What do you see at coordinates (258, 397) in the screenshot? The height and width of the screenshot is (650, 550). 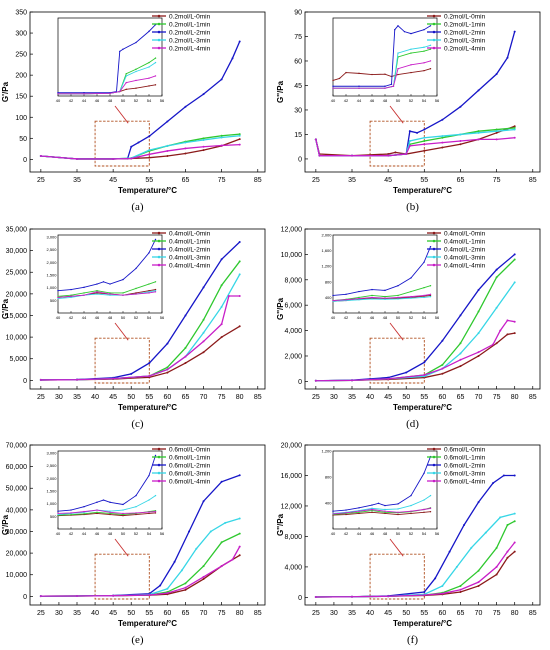 I see `x-tick-label: 85` at bounding box center [258, 397].